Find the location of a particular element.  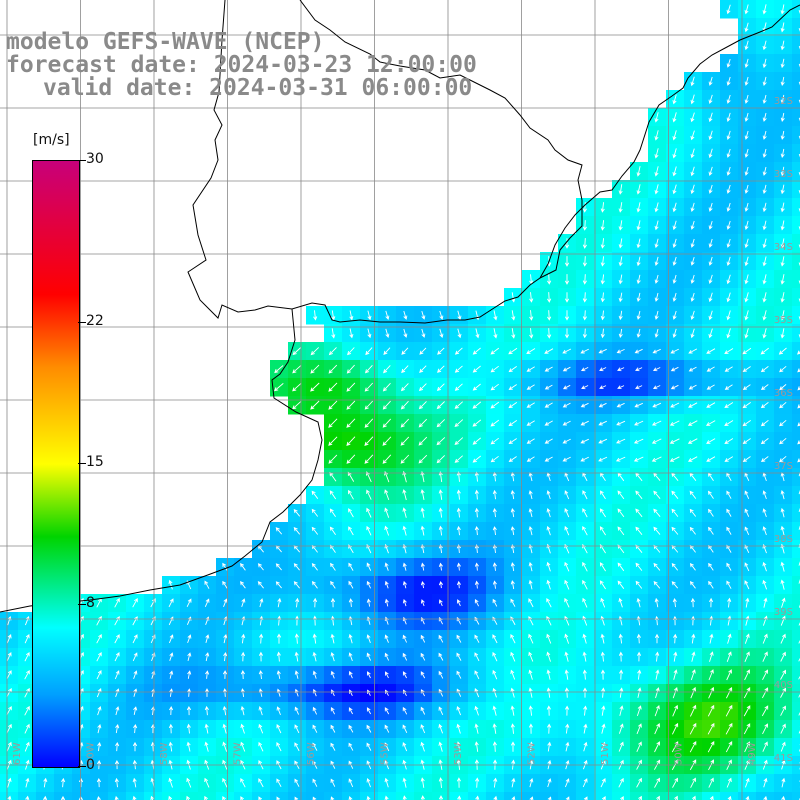

longitude-label: 53W is located at coordinates (458, 753).